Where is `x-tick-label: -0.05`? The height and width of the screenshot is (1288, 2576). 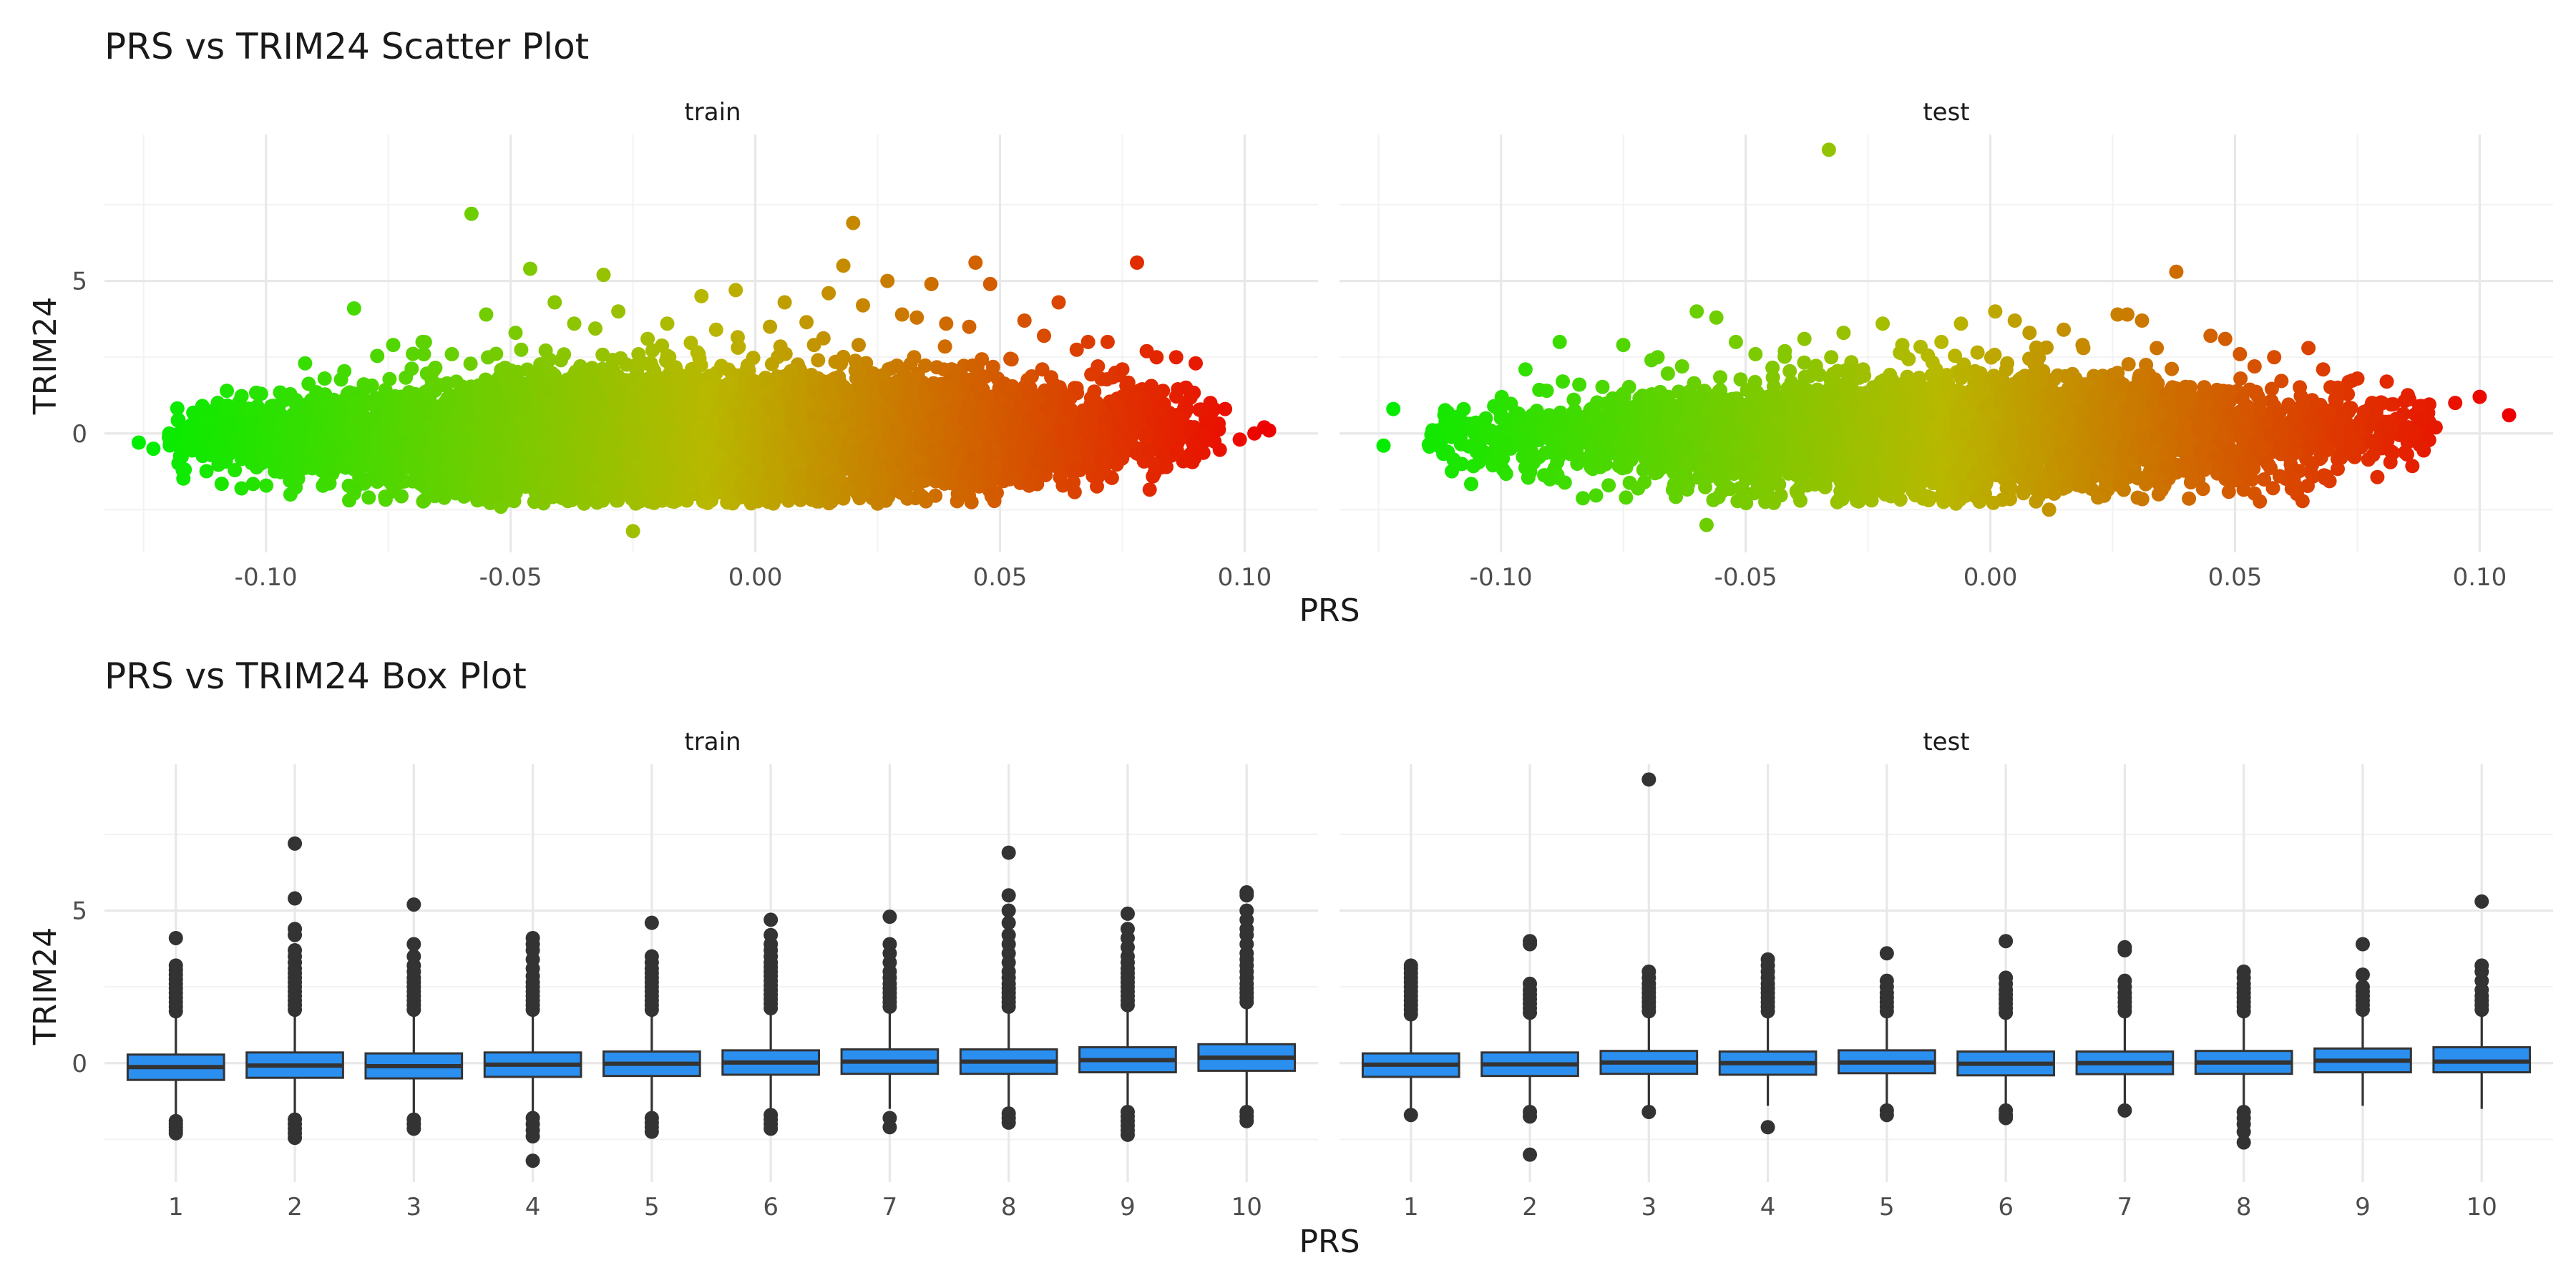
x-tick-label: -0.05 is located at coordinates (510, 577).